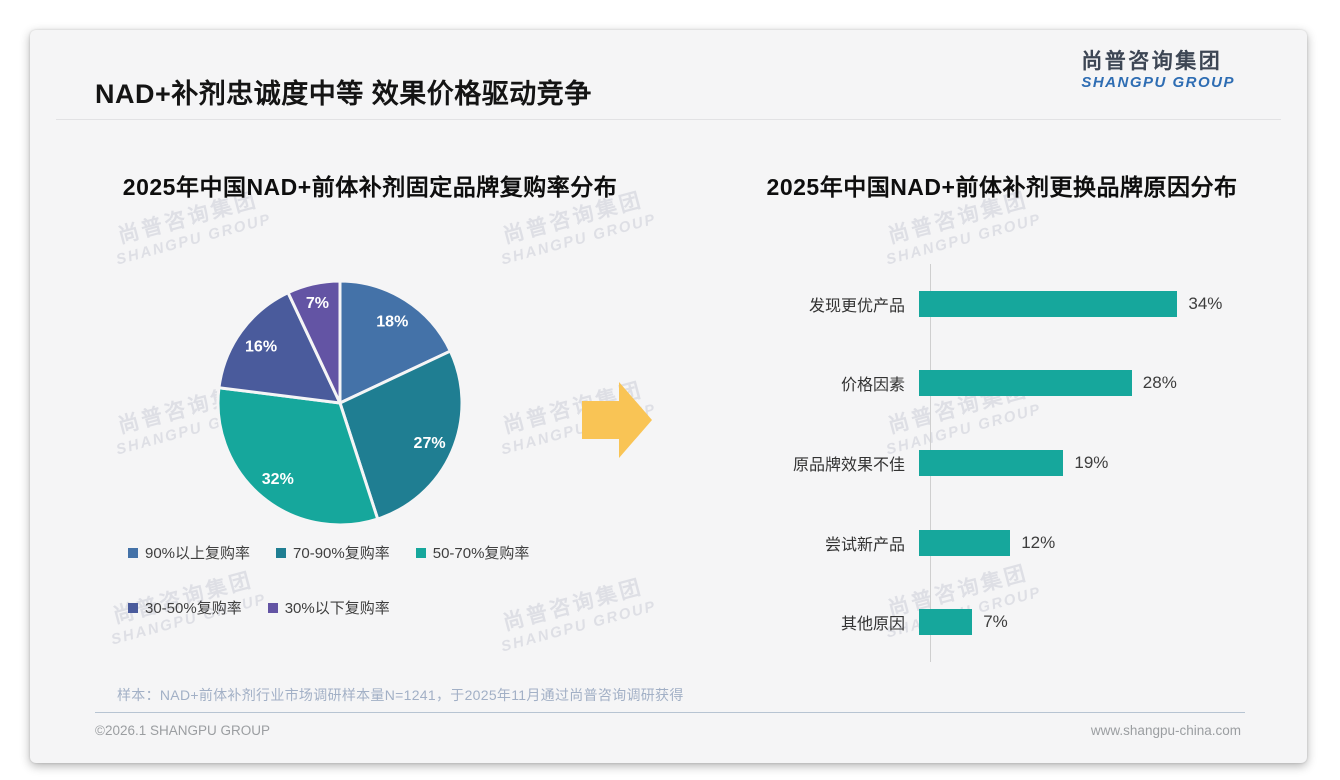 This screenshot has height=780, width=1340. What do you see at coordinates (872, 386) in the screenshot?
I see `bar-category-label: 价格因素` at bounding box center [872, 386].